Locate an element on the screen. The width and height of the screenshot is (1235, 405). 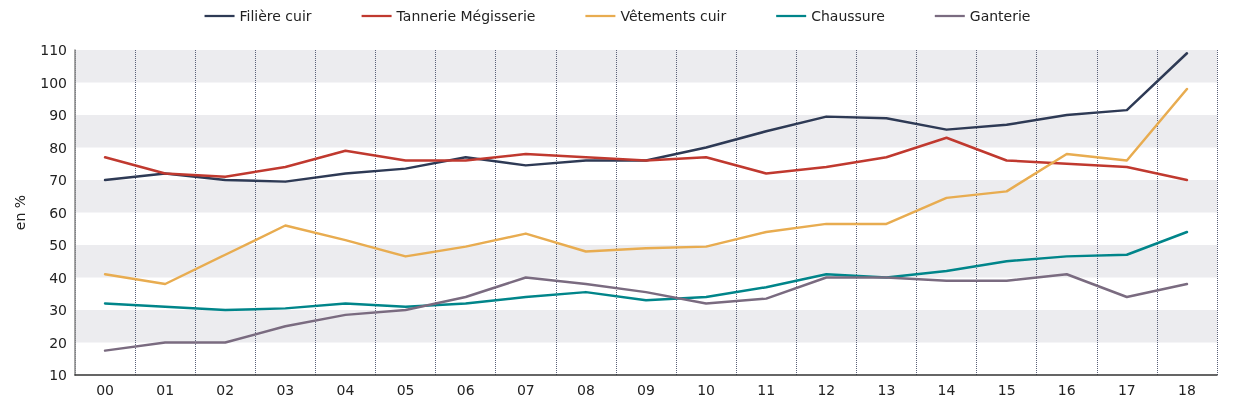
y-tick-label: 90 is located at coordinates (58, 115).